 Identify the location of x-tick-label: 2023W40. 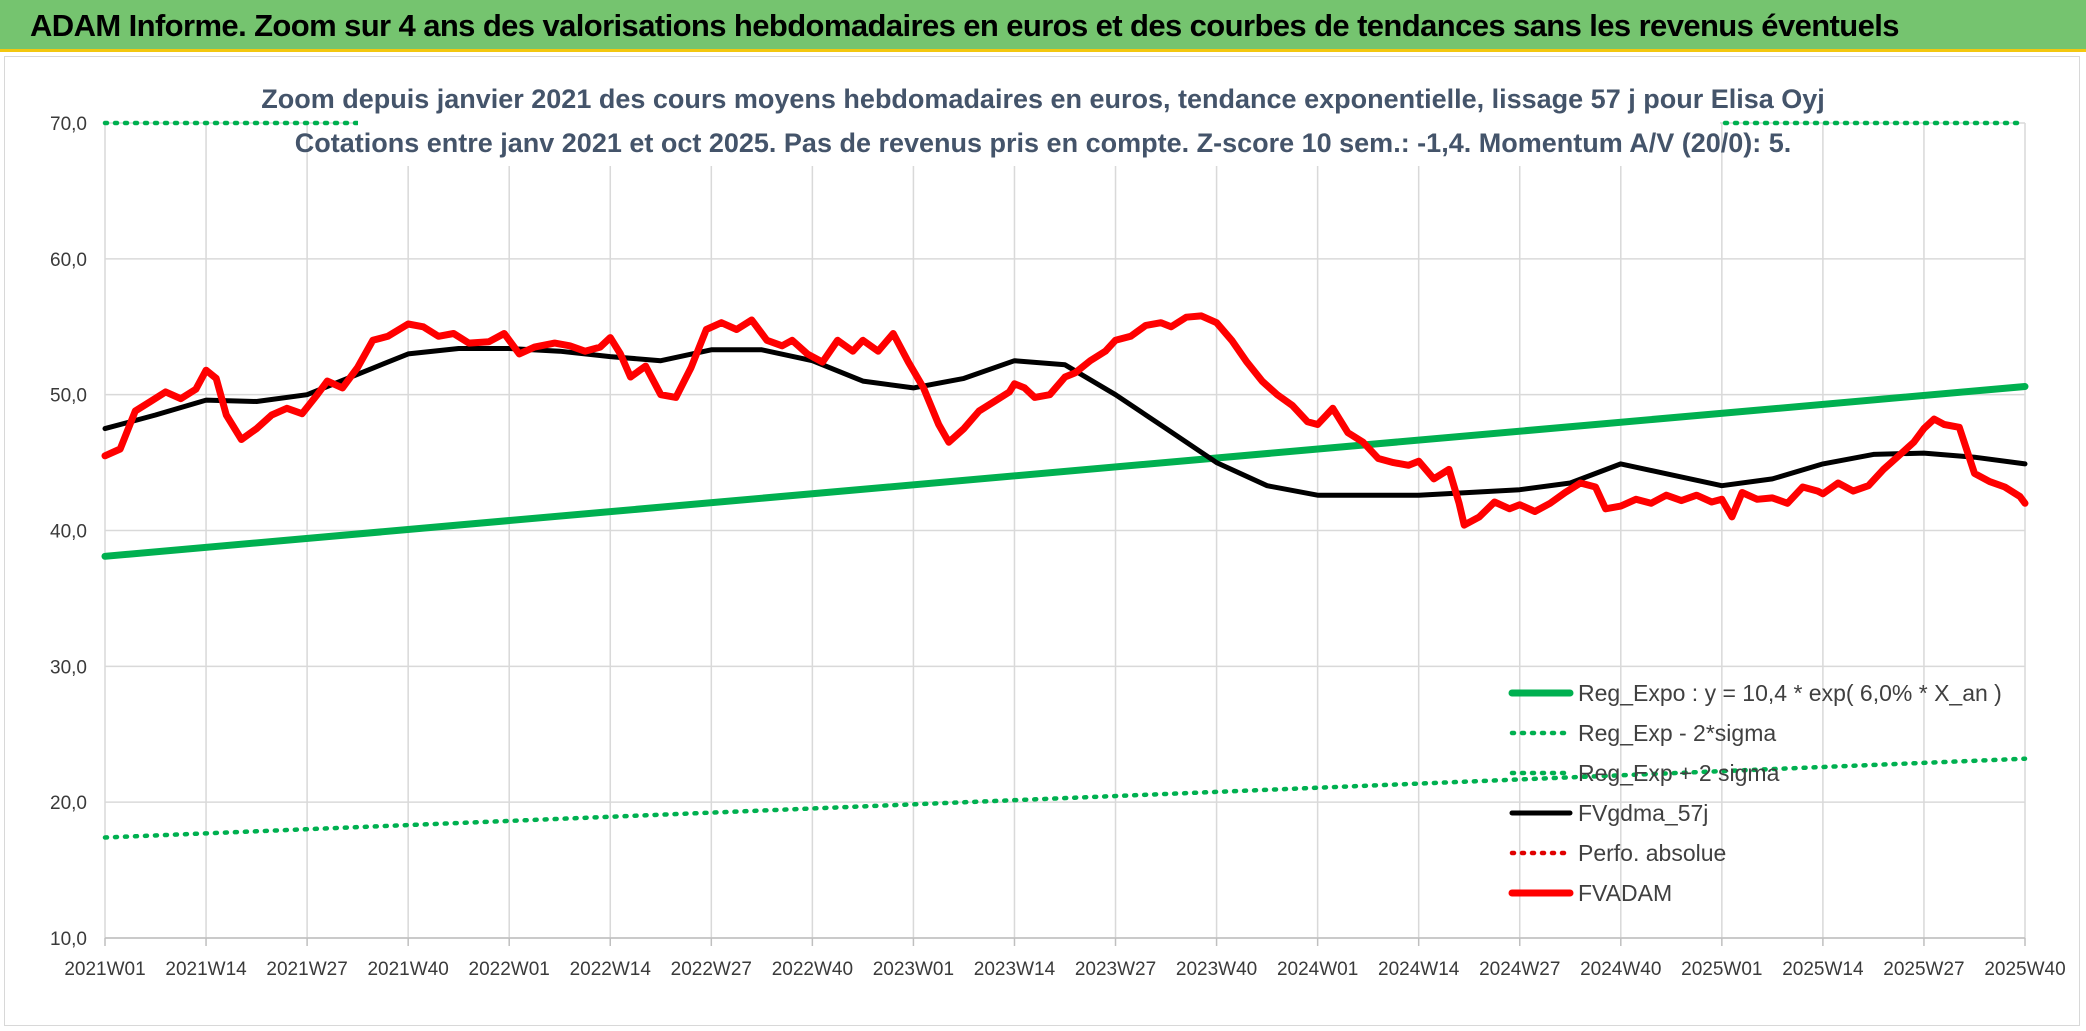
(1216, 969).